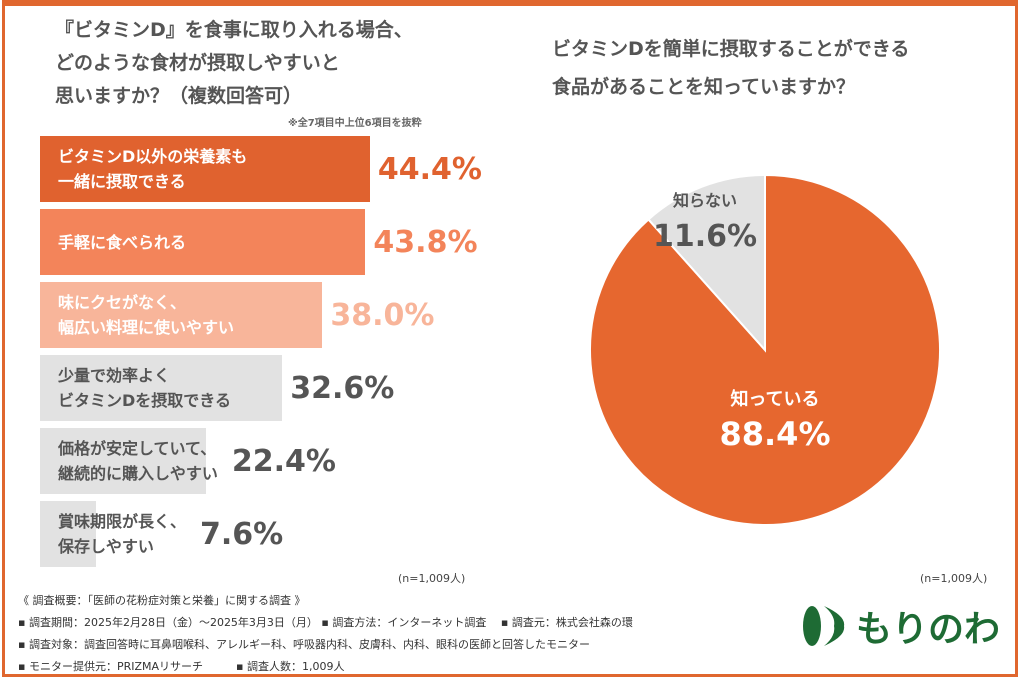 The image size is (1024, 683). I want to click on leaf-logo-icon, so click(824, 626).